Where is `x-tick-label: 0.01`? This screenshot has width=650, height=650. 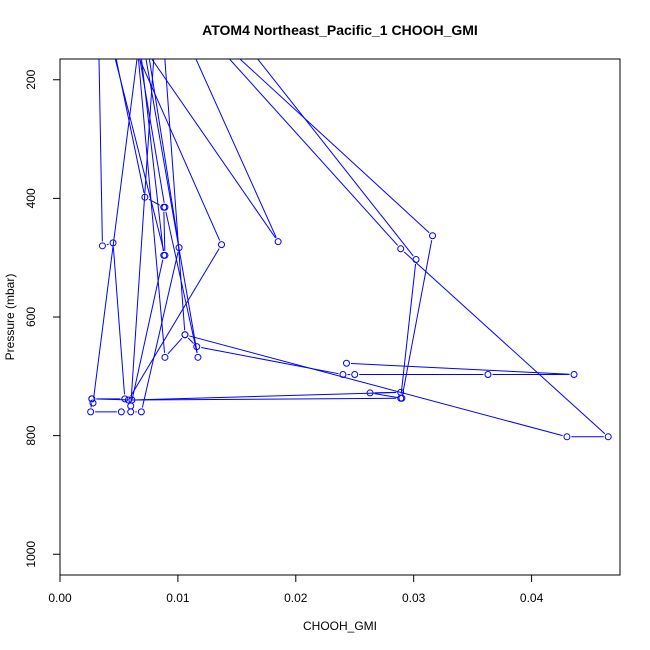
x-tick-label: 0.01 is located at coordinates (178, 598).